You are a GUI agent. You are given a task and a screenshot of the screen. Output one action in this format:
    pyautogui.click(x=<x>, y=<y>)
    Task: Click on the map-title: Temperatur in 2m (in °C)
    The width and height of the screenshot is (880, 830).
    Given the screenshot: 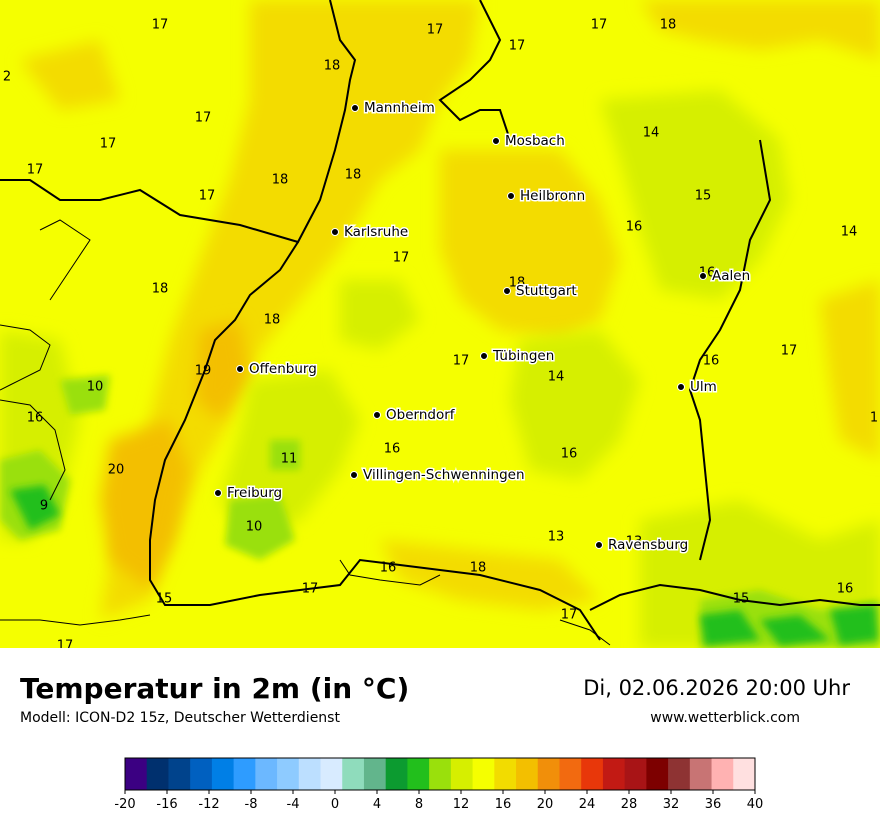 What is the action you would take?
    pyautogui.click(x=215, y=688)
    